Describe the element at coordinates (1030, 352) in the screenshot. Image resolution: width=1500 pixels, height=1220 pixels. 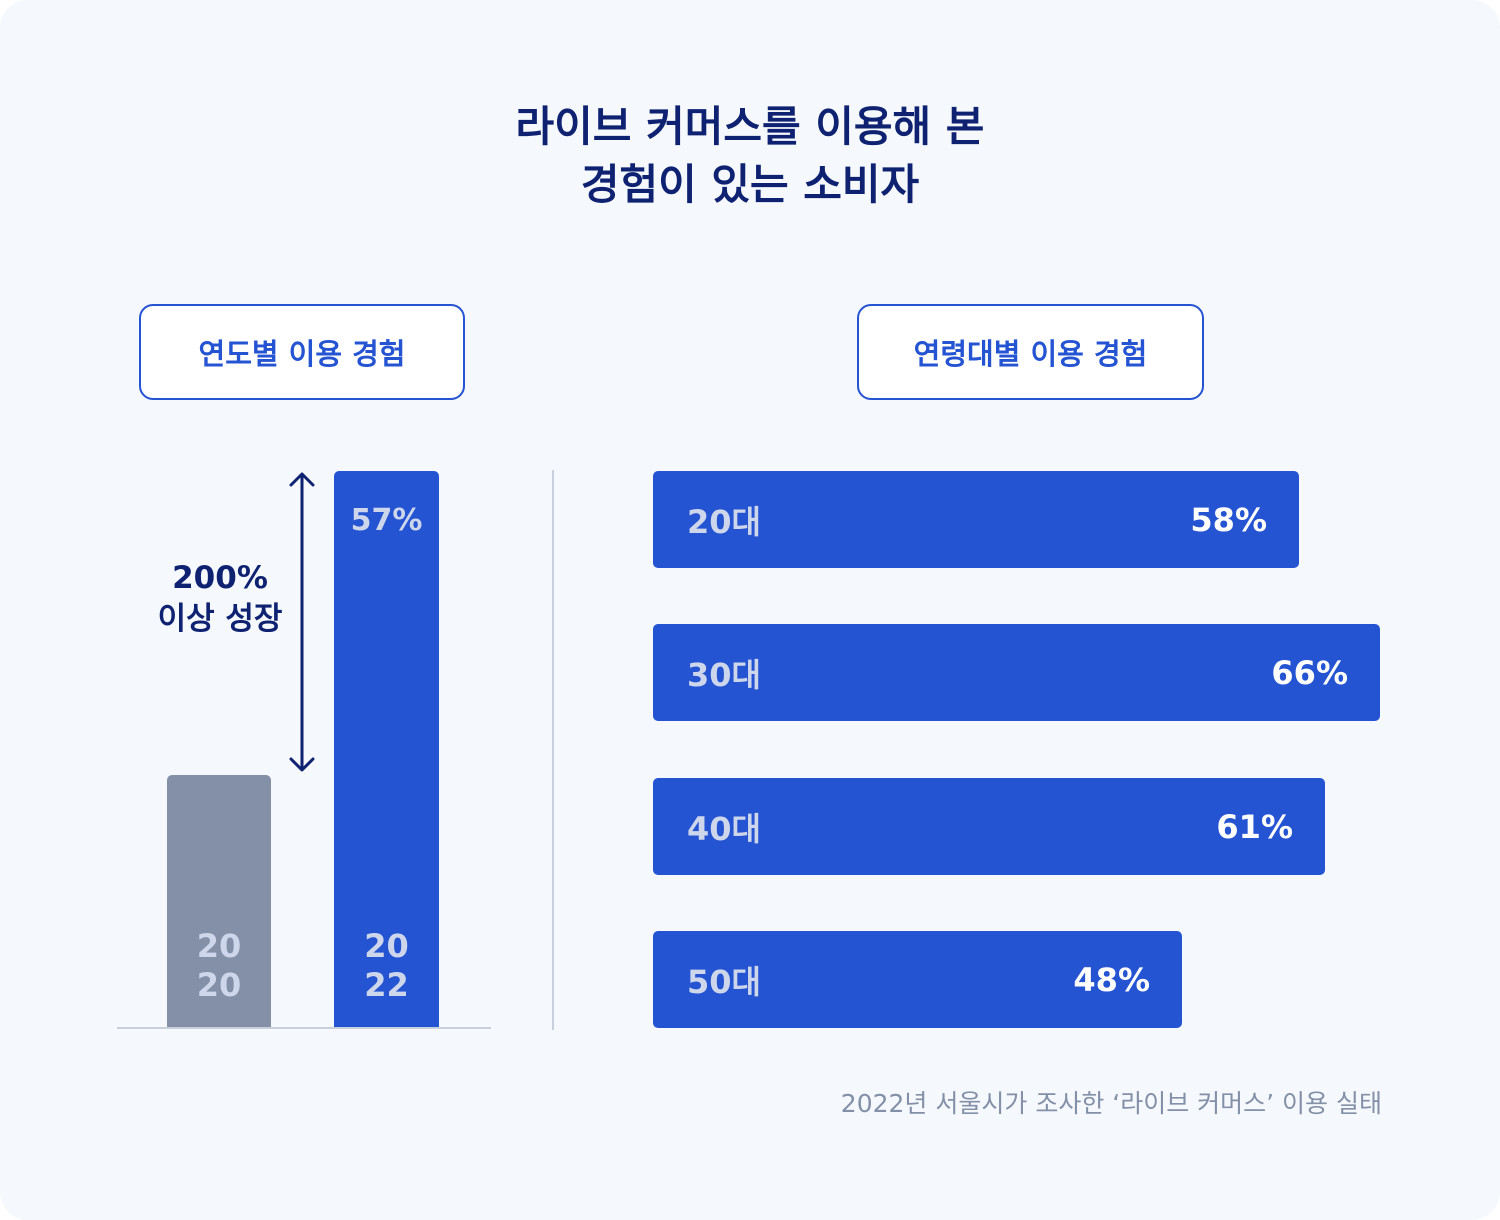
I see `age-section-label: 연령대별 이용 경험` at that location.